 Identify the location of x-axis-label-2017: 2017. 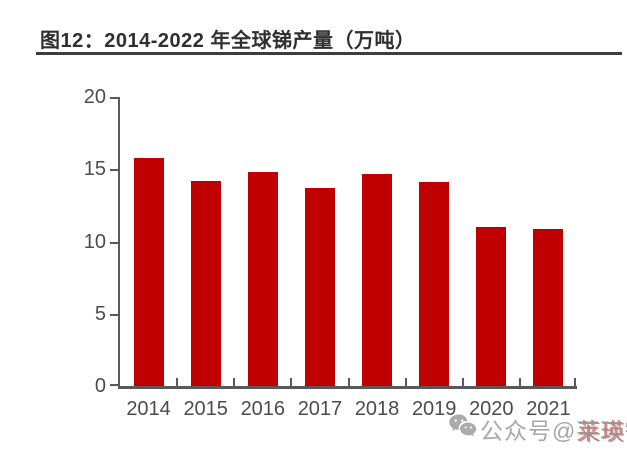
(320, 409).